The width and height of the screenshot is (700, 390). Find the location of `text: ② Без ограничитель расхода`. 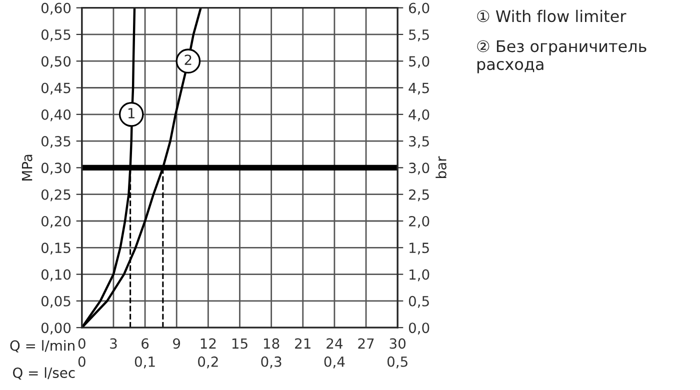

text: ② Без ограничитель расхода is located at coordinates (561, 57).